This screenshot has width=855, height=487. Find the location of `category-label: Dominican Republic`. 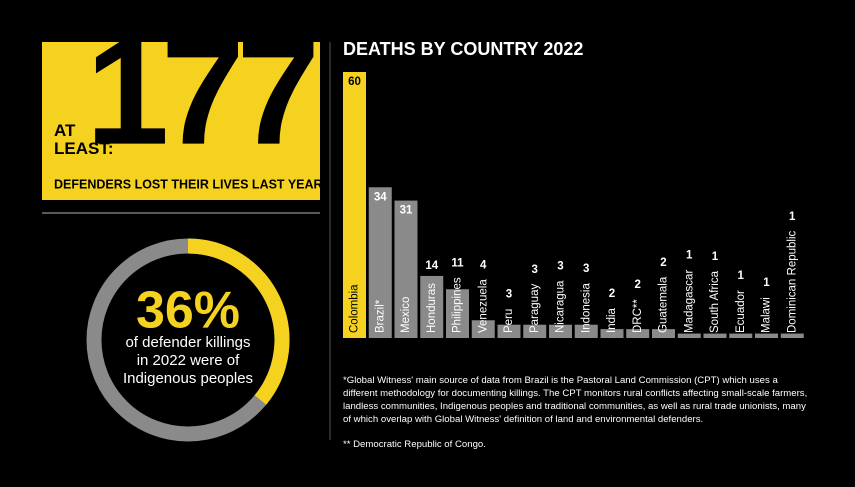

category-label: Dominican Republic is located at coordinates (792, 281).